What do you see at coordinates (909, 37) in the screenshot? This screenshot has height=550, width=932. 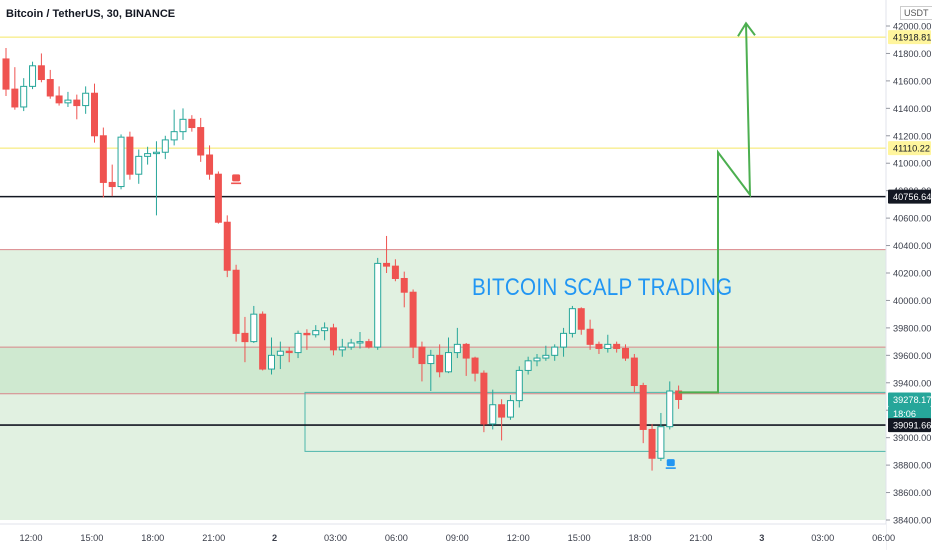 I see `price-label-yellow: 41918.81` at bounding box center [909, 37].